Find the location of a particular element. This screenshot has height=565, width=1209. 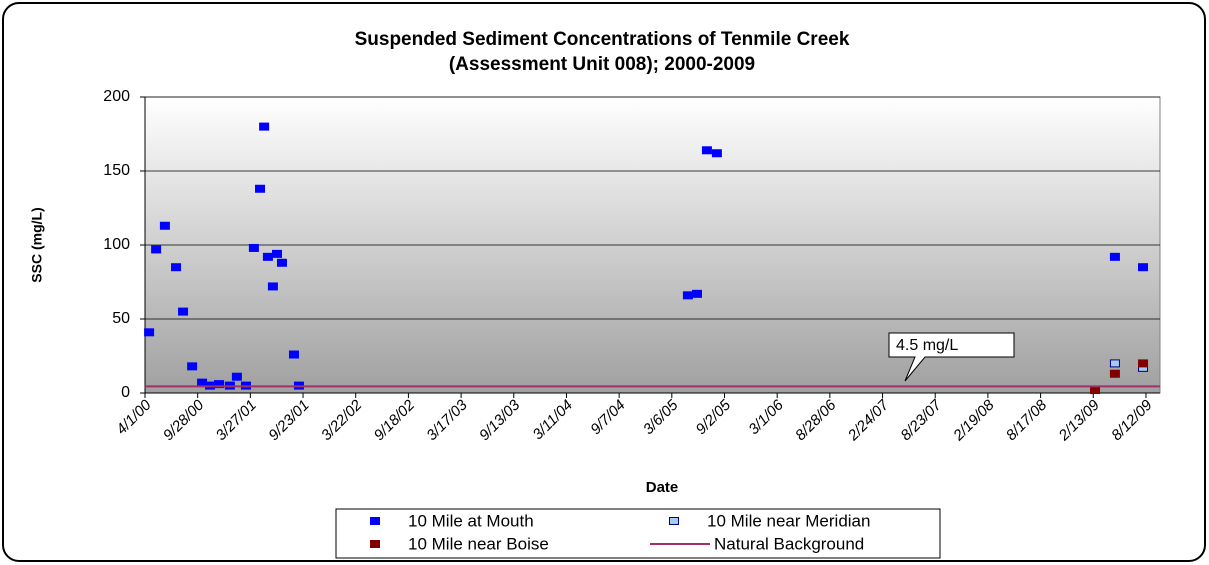

y-axis-label: SSC (mg/L) is located at coordinates (37, 244).